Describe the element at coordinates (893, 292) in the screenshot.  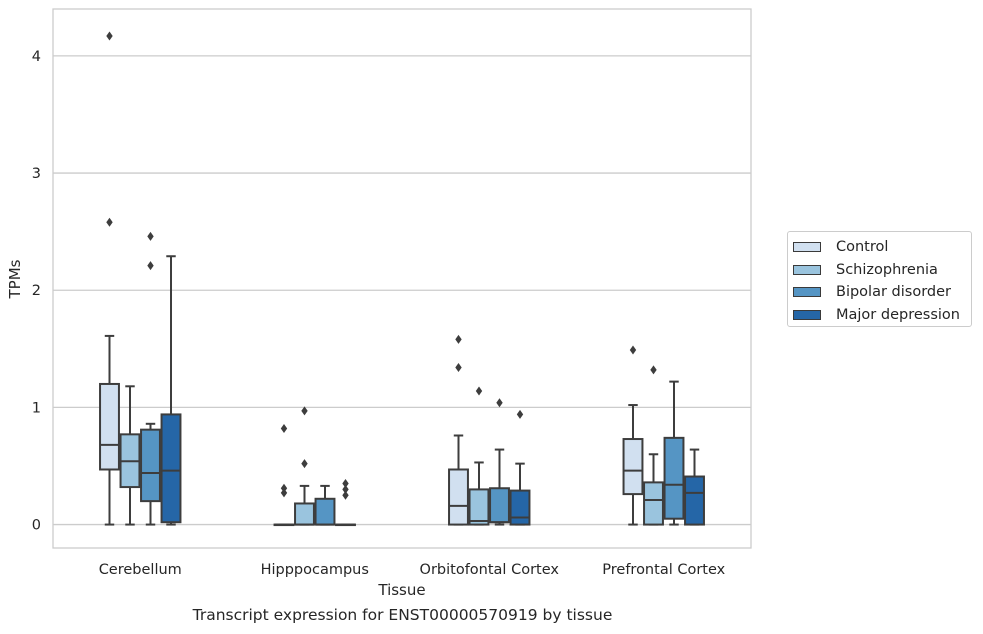
I see `legend-label-bipolar-disorder: Bipolar disorder` at that location.